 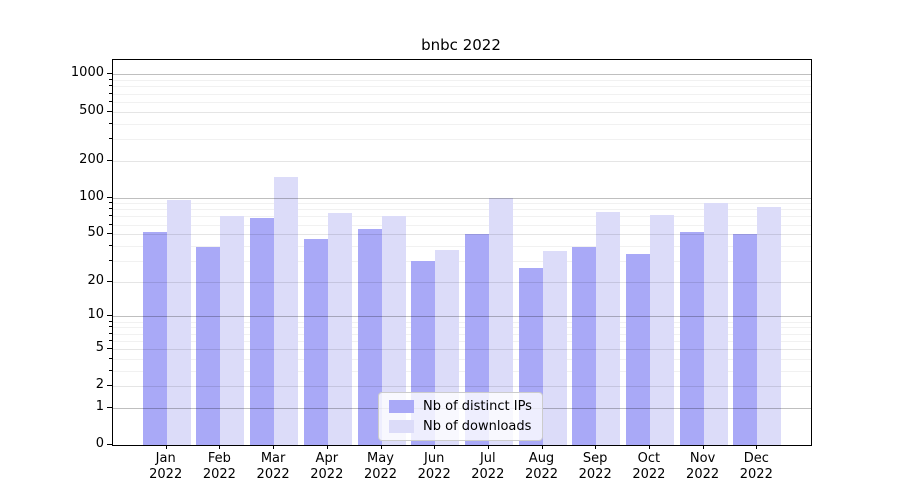 What do you see at coordinates (477, 406) in the screenshot?
I see `legend-label: Nb of distinct IPs` at bounding box center [477, 406].